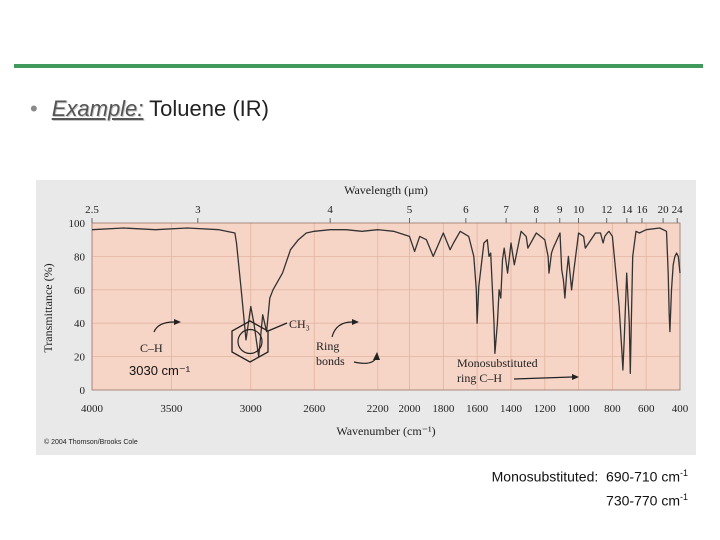  What do you see at coordinates (299, 324) in the screenshot?
I see `ch3-label: CH₃` at bounding box center [299, 324].